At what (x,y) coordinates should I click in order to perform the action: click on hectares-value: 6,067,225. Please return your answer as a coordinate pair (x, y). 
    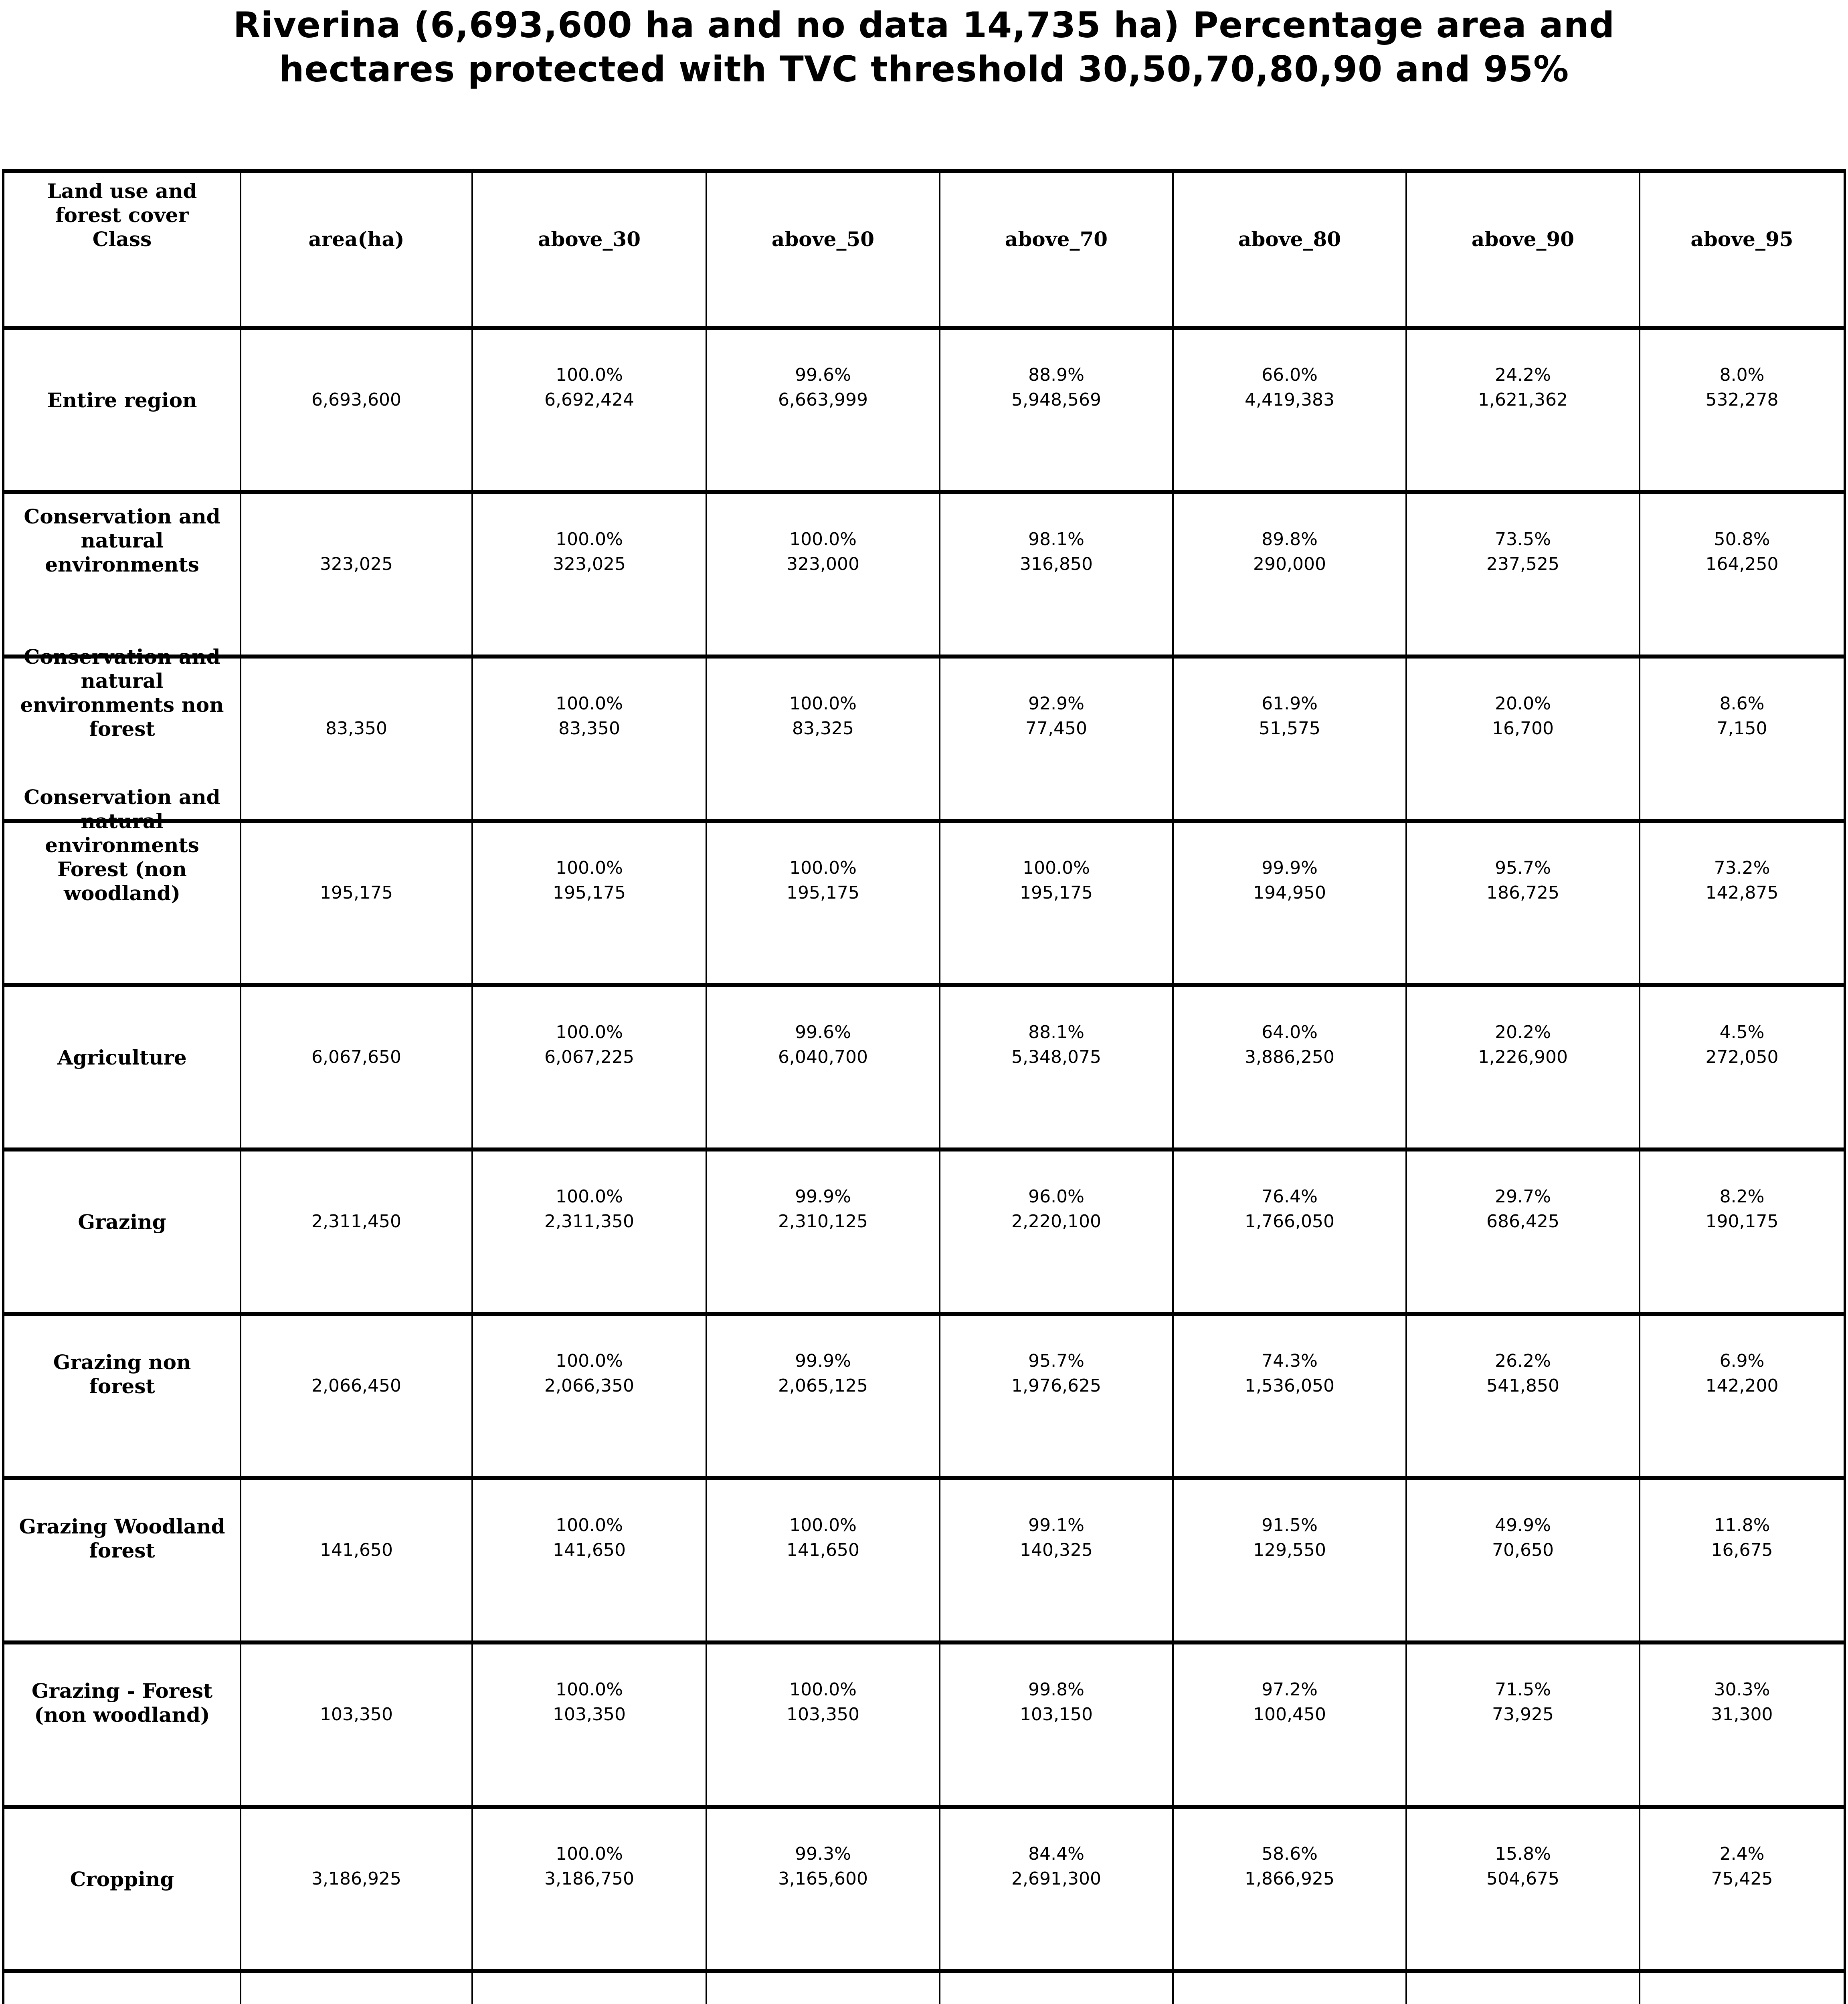
    Looking at the image, I should click on (589, 1057).